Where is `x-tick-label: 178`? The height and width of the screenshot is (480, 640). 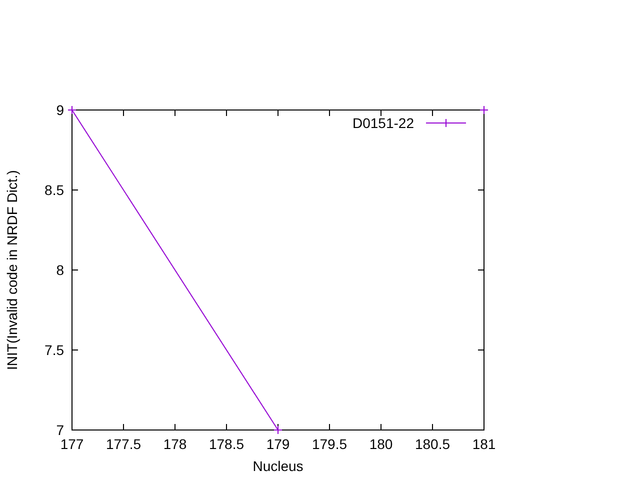
x-tick-label: 178 is located at coordinates (175, 444).